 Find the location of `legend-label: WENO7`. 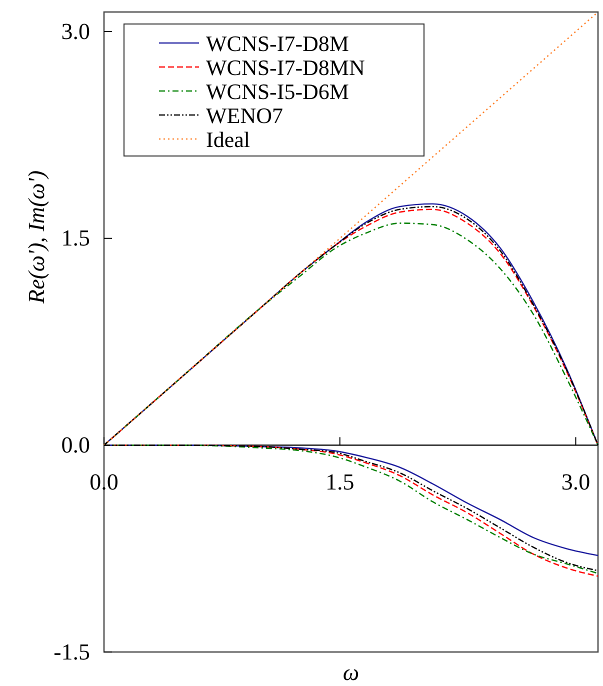

legend-label: WENO7 is located at coordinates (244, 115).